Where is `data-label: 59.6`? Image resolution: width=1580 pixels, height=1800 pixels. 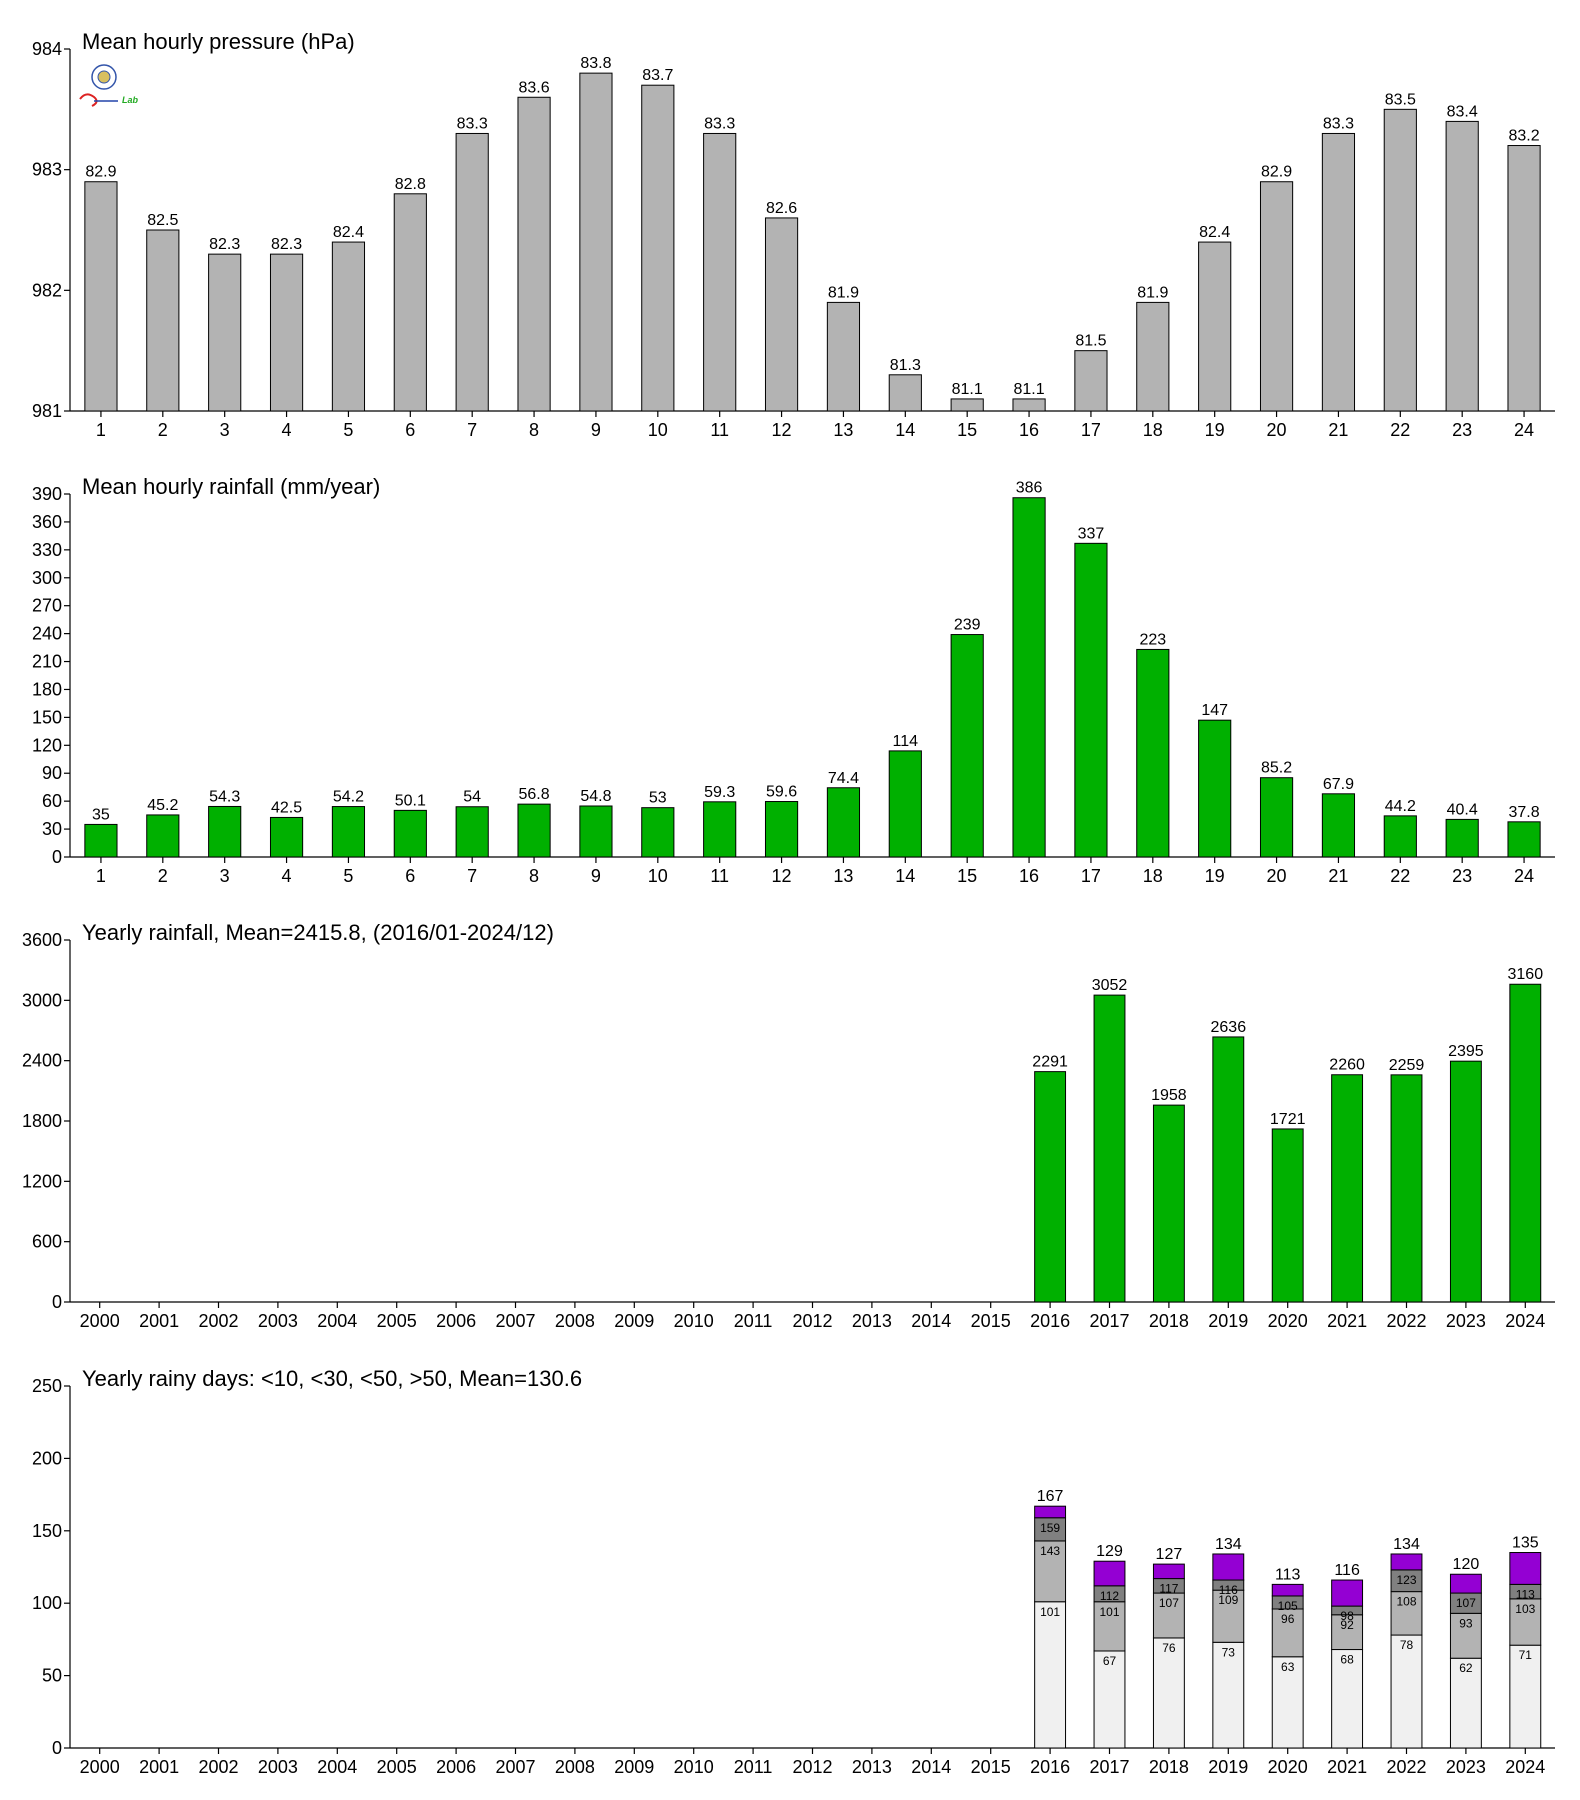
data-label: 59.6 is located at coordinates (781, 792).